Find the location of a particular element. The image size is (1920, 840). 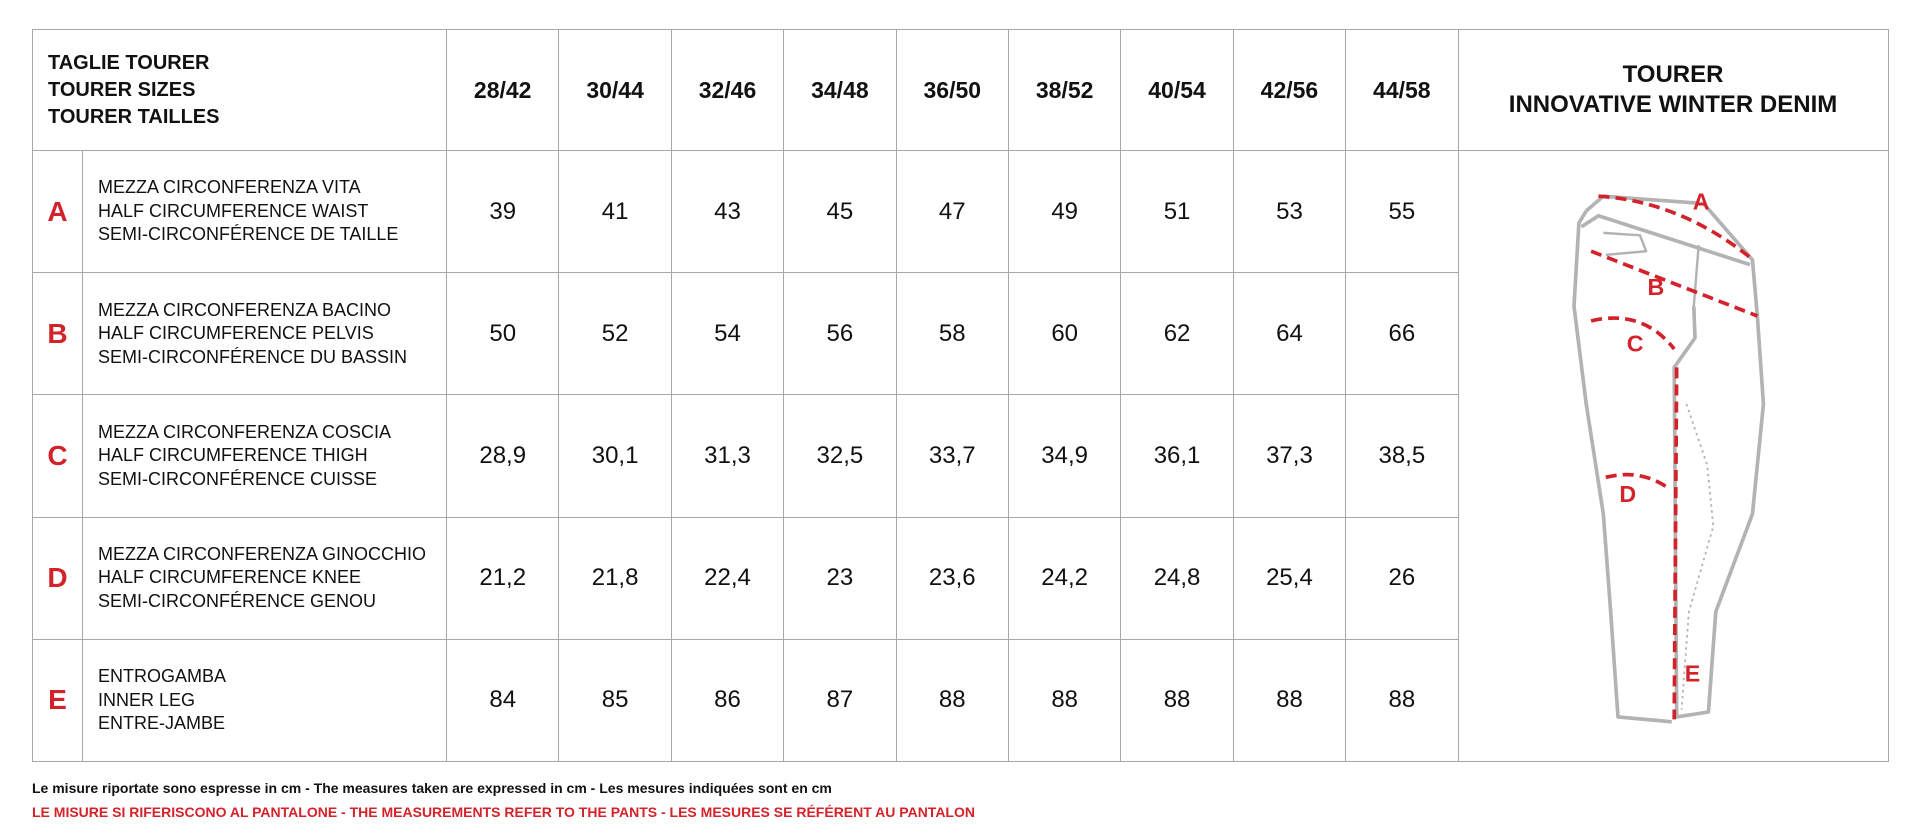

label-line: SEMI-CIRCONFÉRENCE CUISSE is located at coordinates (238, 478).